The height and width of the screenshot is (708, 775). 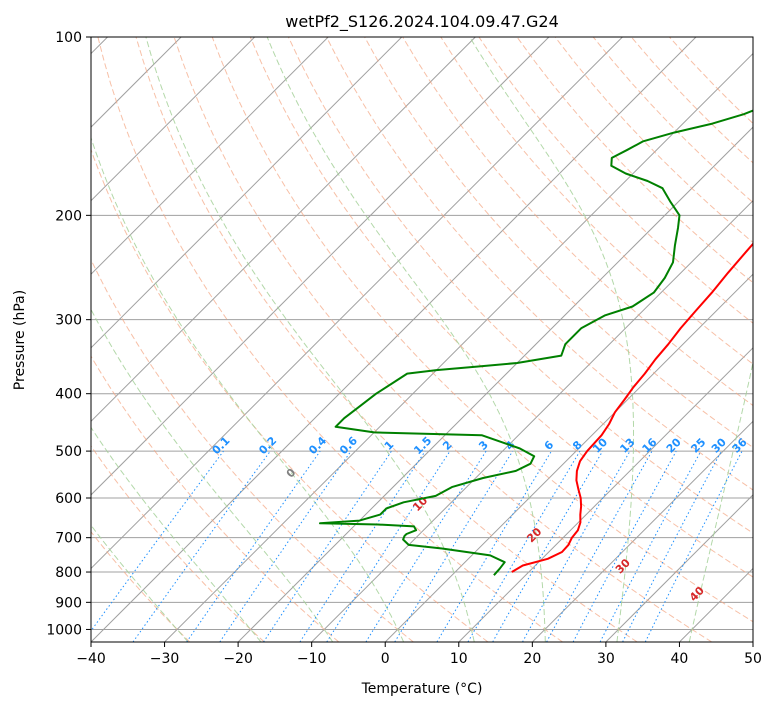 What do you see at coordinates (532, 659) in the screenshot?
I see `x-tick-label: 20` at bounding box center [532, 659].